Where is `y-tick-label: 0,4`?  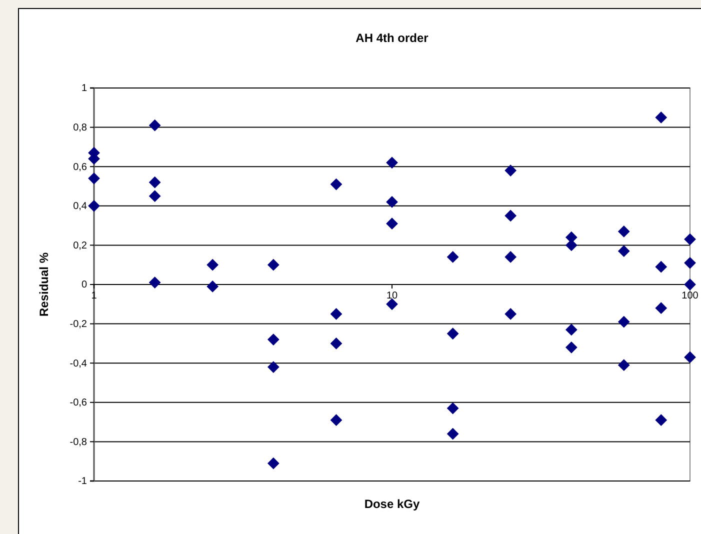
y-tick-label: 0,4 is located at coordinates (80, 206).